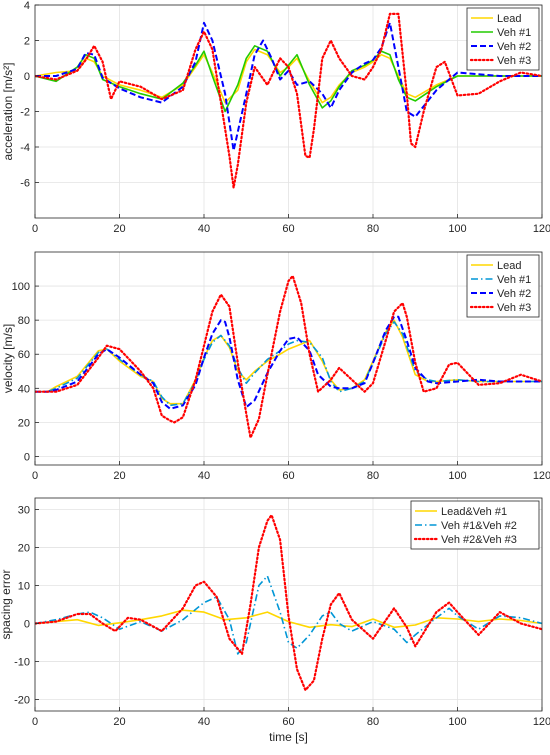 This screenshot has width=550, height=755. Describe the element at coordinates (24, 586) in the screenshot. I see `y-tick-label: 10` at that location.